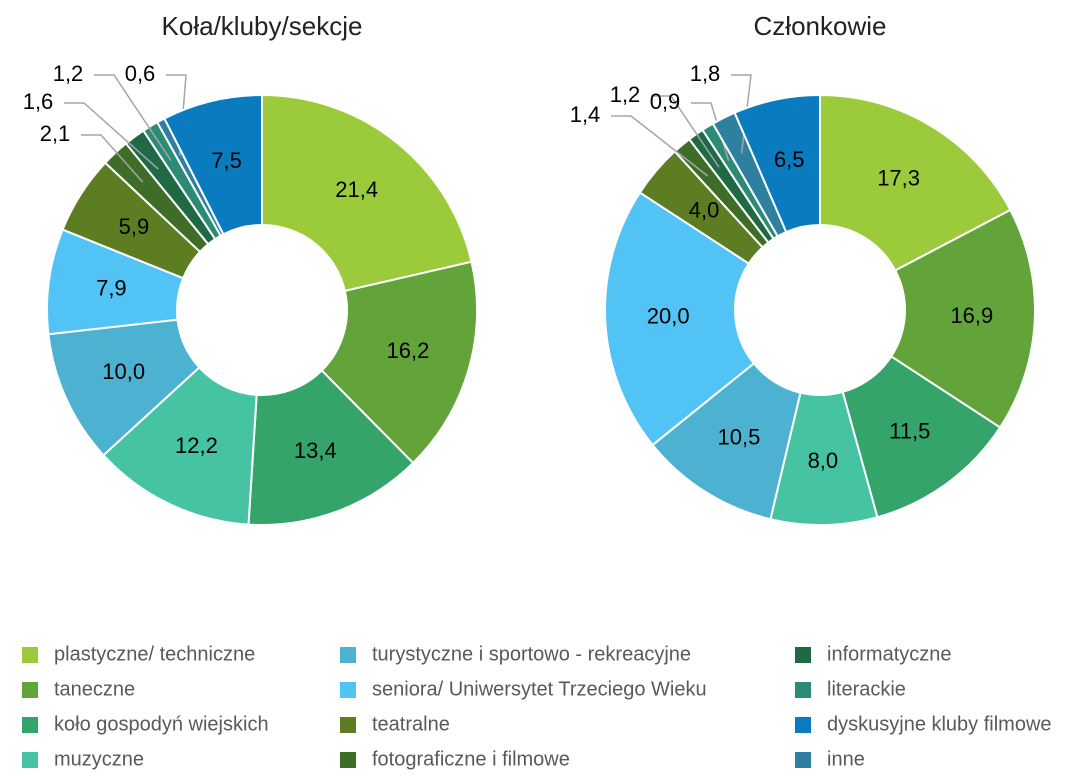  Describe the element at coordinates (408, 350) in the screenshot. I see `value-label: 16,2` at that location.